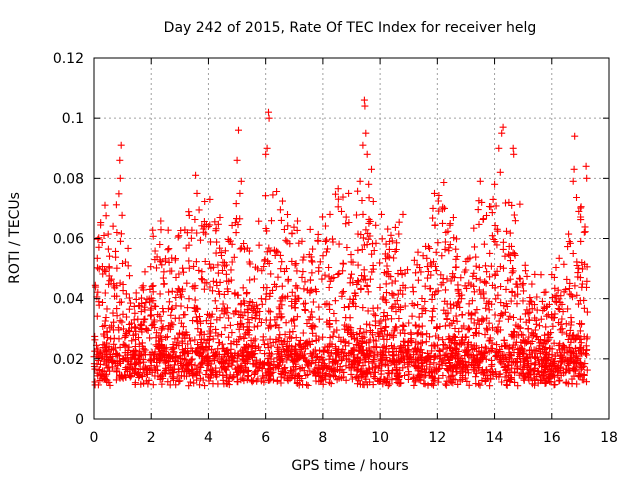 The width and height of the screenshot is (640, 480). Describe the element at coordinates (68, 179) in the screenshot. I see `y-tick-label: 0.08` at that location.